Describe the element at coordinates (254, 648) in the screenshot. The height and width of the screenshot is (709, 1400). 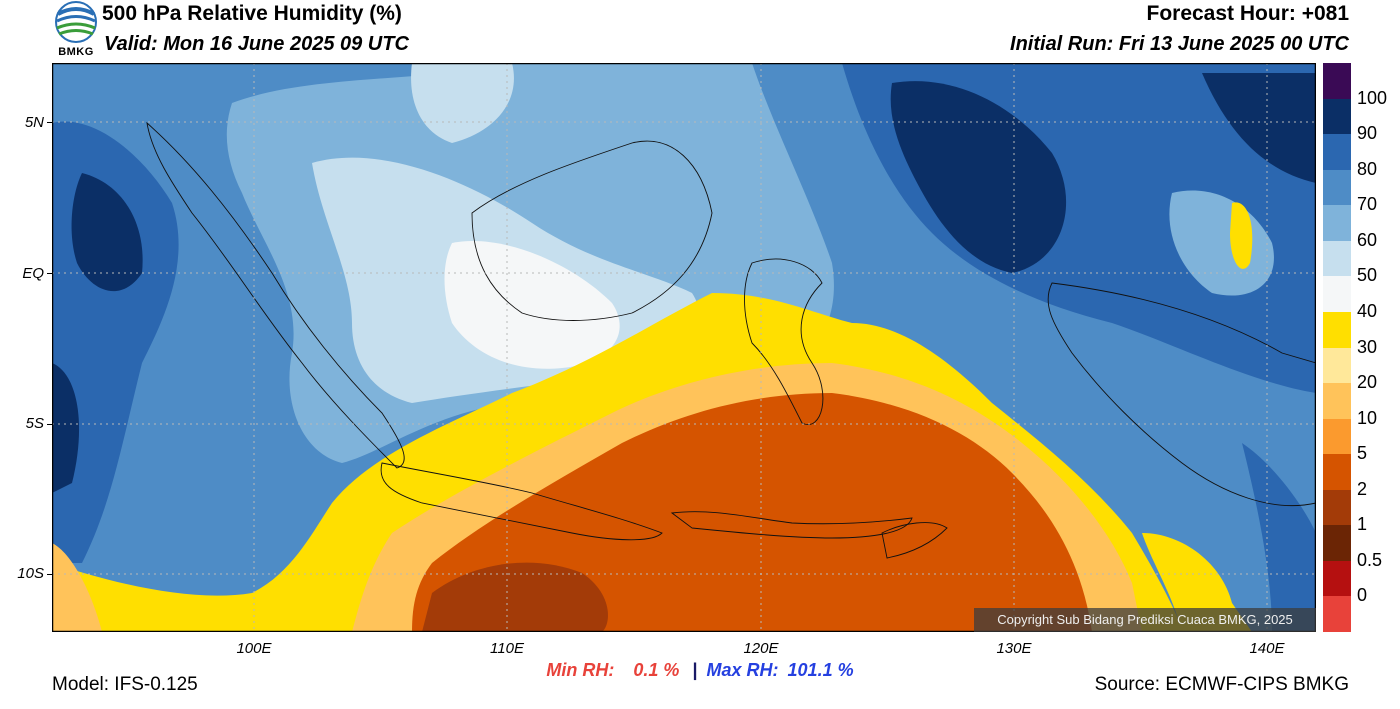
I see `lon-label-100e: 100E` at that location.